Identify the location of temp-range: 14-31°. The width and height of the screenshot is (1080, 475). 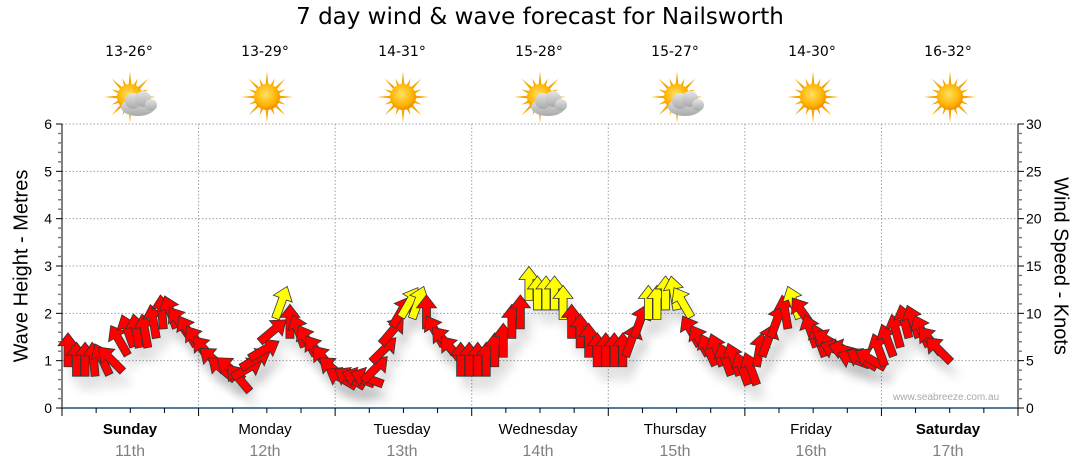
(402, 52).